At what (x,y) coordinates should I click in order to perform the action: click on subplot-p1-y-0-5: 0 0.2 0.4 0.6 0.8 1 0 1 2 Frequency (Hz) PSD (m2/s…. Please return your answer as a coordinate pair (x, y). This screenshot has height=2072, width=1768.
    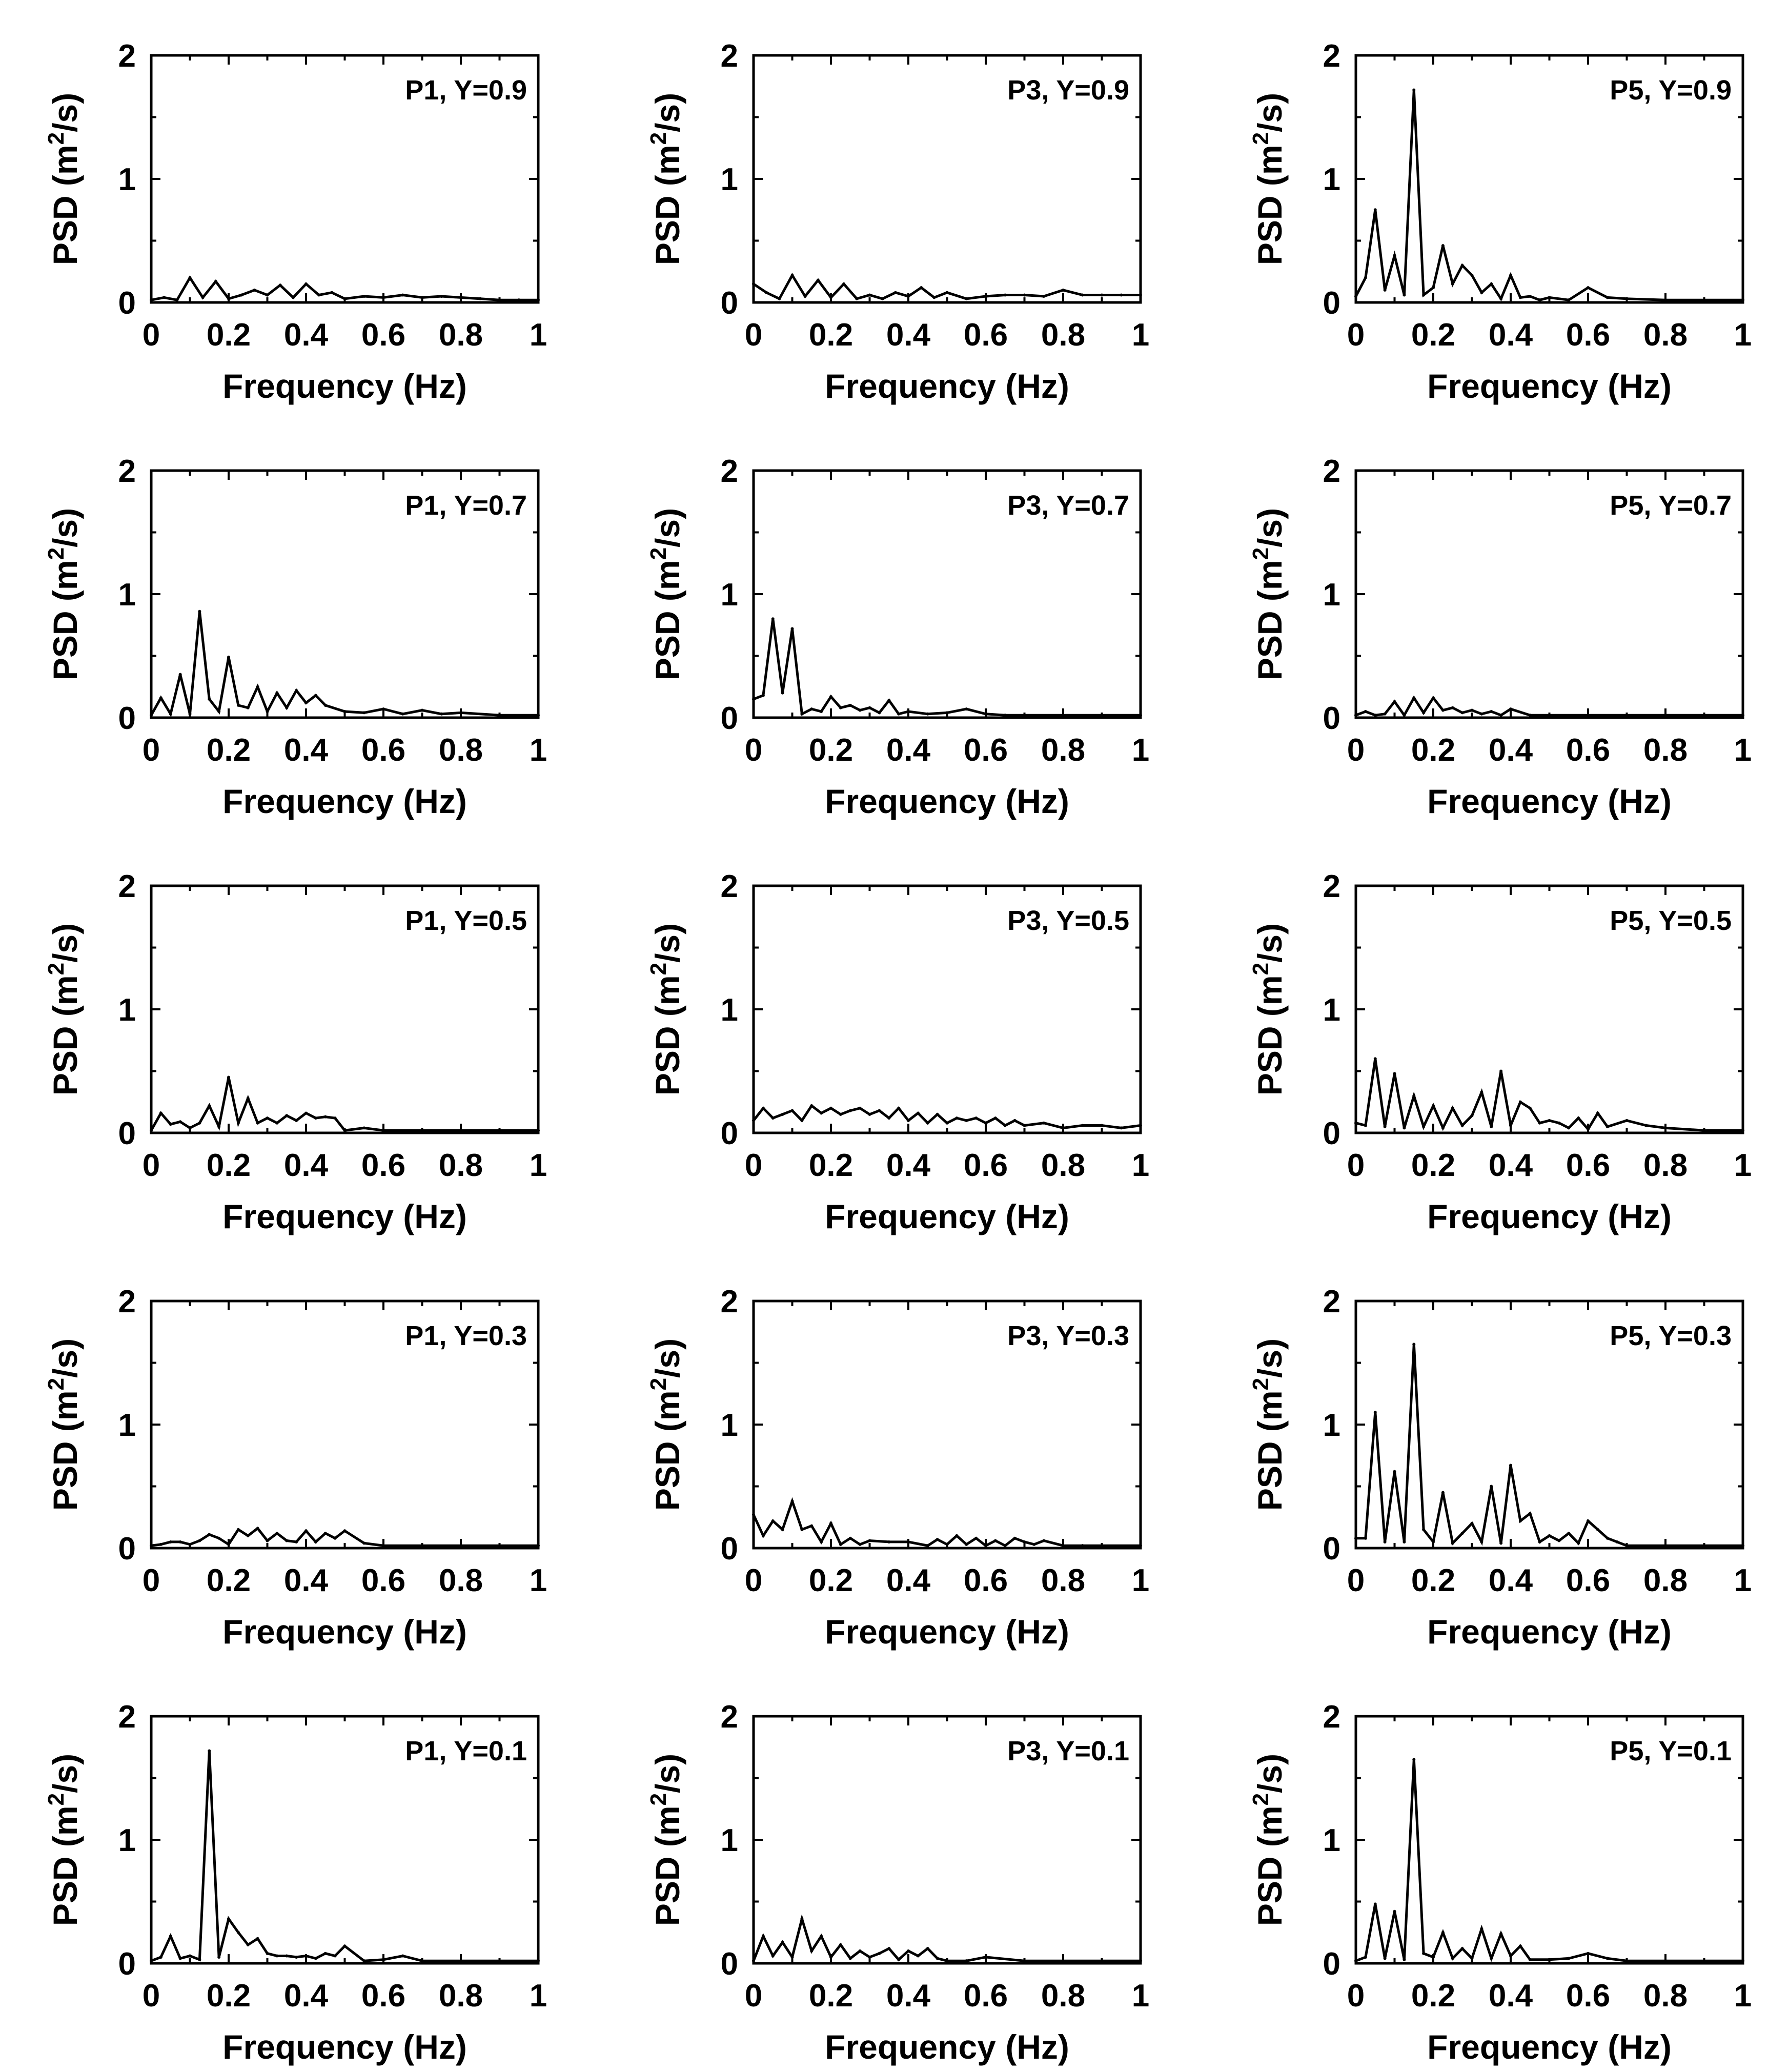
    Looking at the image, I should click on (295, 1052).